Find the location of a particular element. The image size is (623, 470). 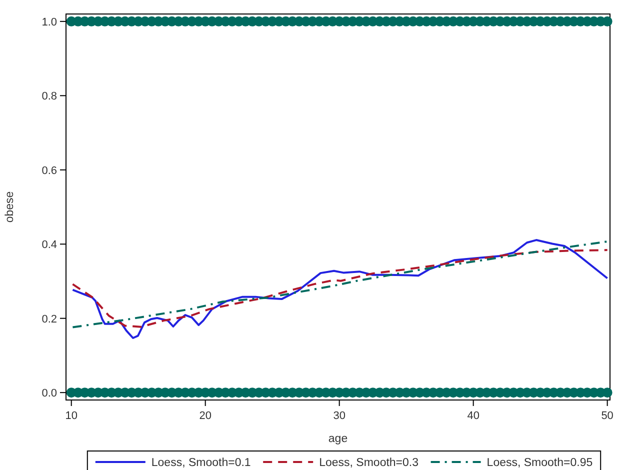

y-tick-label: 0.4 is located at coordinates (49, 245).